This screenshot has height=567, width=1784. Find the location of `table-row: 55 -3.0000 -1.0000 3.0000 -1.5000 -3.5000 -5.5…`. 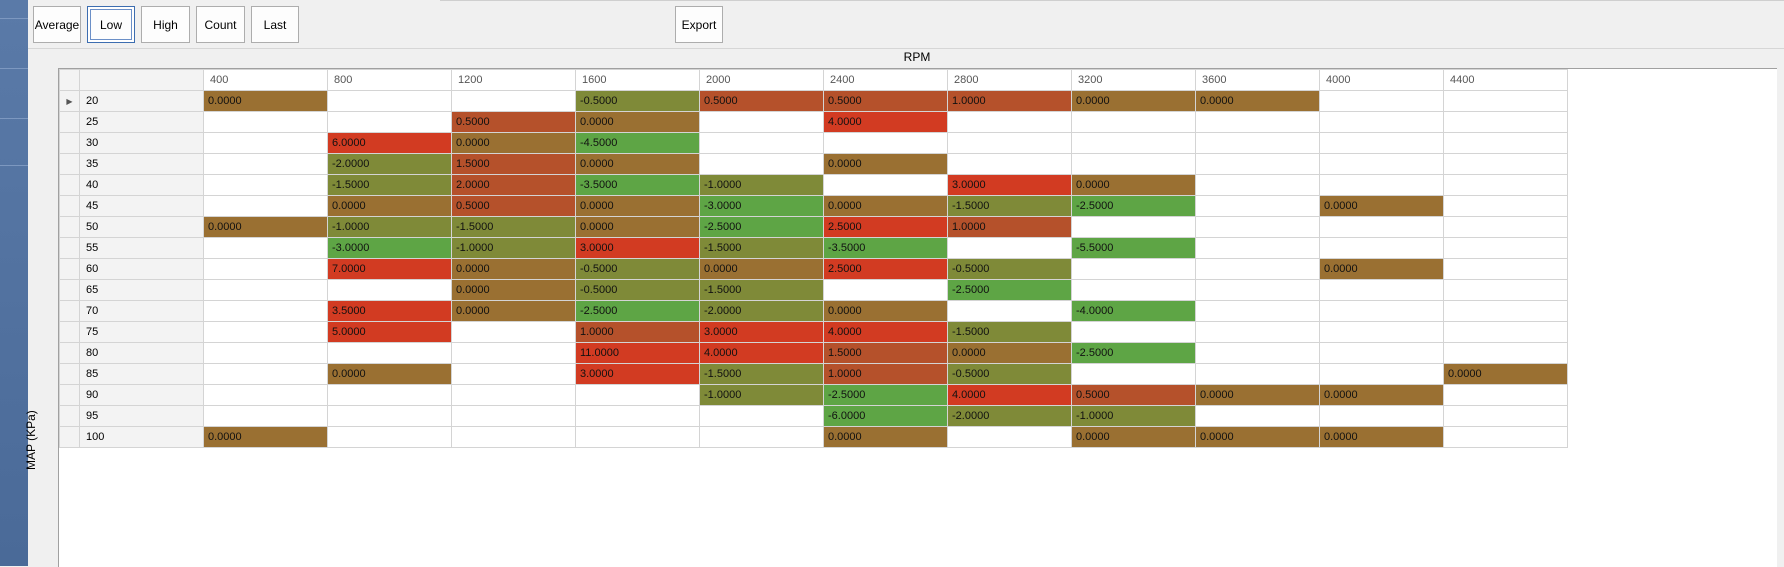

table-row: 55 -3.0000 -1.0000 3.0000 -1.5000 -3.5000 -5.5… is located at coordinates (813, 248).